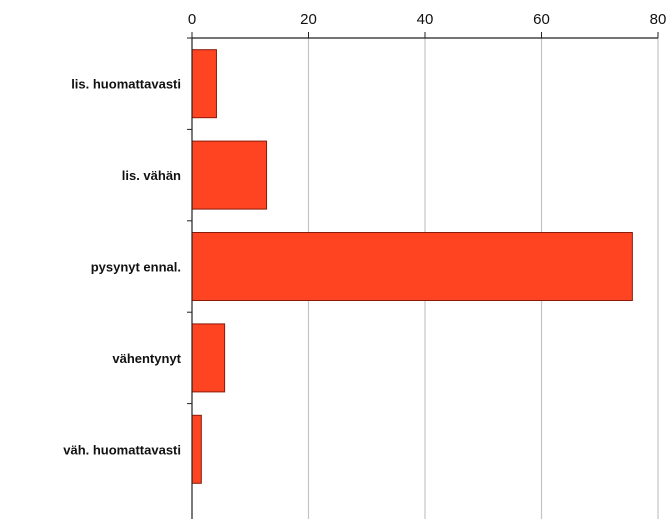 This screenshot has width=668, height=524. Describe the element at coordinates (136, 267) in the screenshot. I see `category-label: pysynyt ennal.` at that location.